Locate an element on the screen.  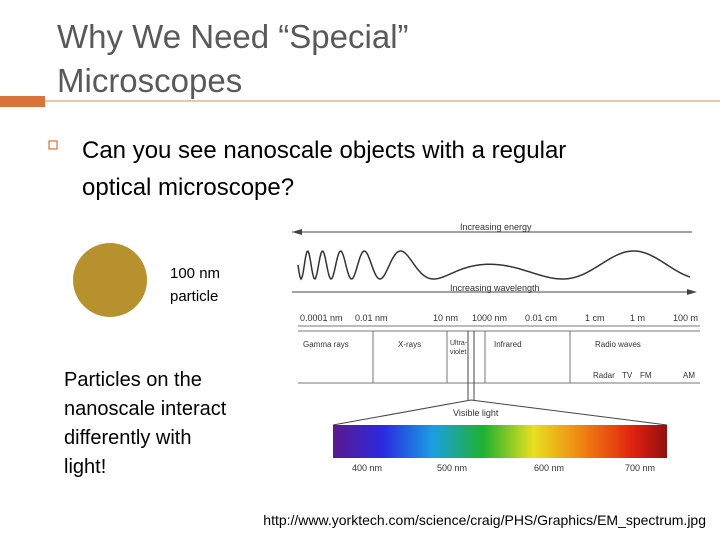
rule-accent is located at coordinates (22, 101).